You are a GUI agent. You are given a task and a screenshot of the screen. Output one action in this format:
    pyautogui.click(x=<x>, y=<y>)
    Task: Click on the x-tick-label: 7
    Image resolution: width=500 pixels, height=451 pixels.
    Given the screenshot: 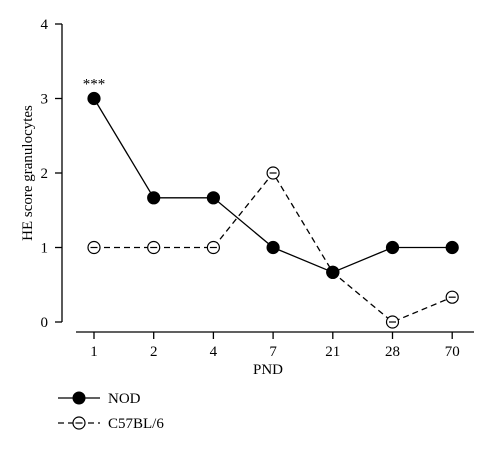 What is the action you would take?
    pyautogui.click(x=273, y=352)
    